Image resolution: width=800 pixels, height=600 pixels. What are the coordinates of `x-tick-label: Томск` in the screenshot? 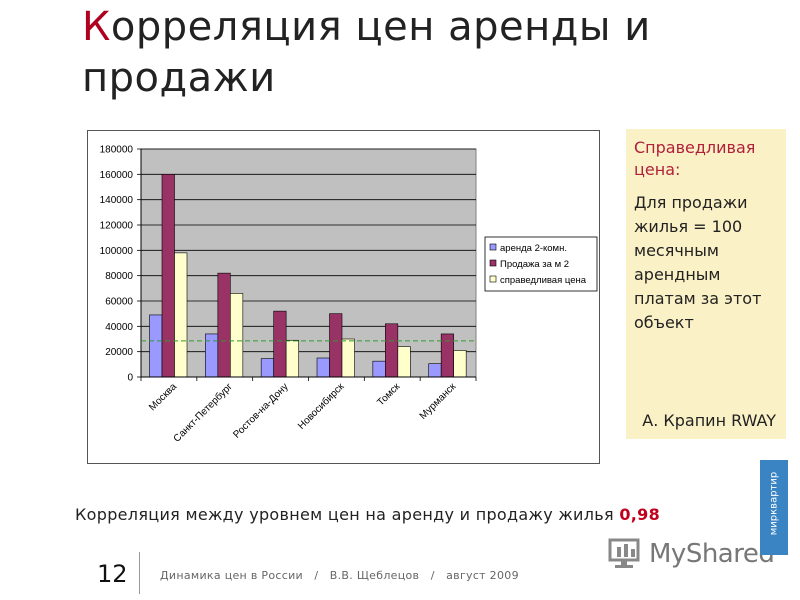 It's located at (388, 394).